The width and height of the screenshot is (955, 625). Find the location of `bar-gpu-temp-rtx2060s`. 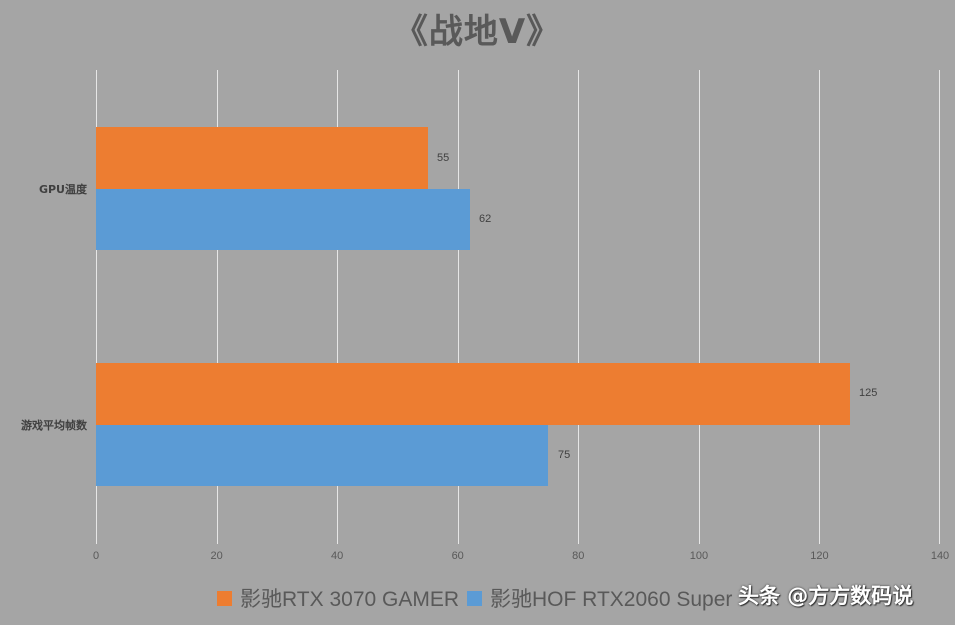

bar-gpu-temp-rtx2060s is located at coordinates (283, 219).